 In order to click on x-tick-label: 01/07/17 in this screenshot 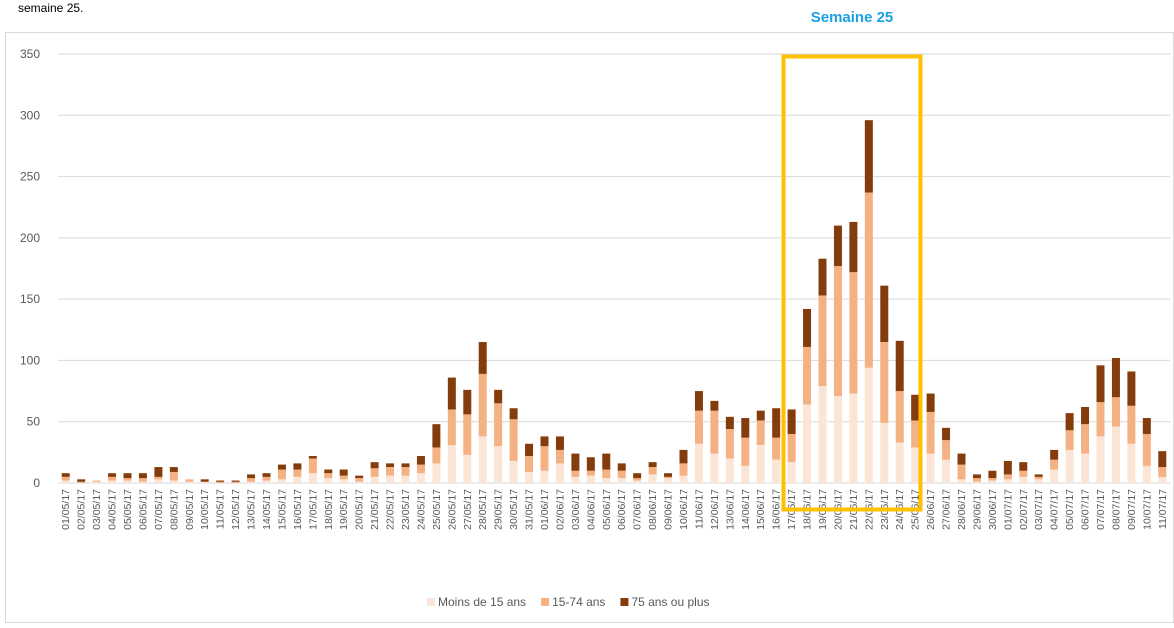, I will do `click(1008, 509)`.